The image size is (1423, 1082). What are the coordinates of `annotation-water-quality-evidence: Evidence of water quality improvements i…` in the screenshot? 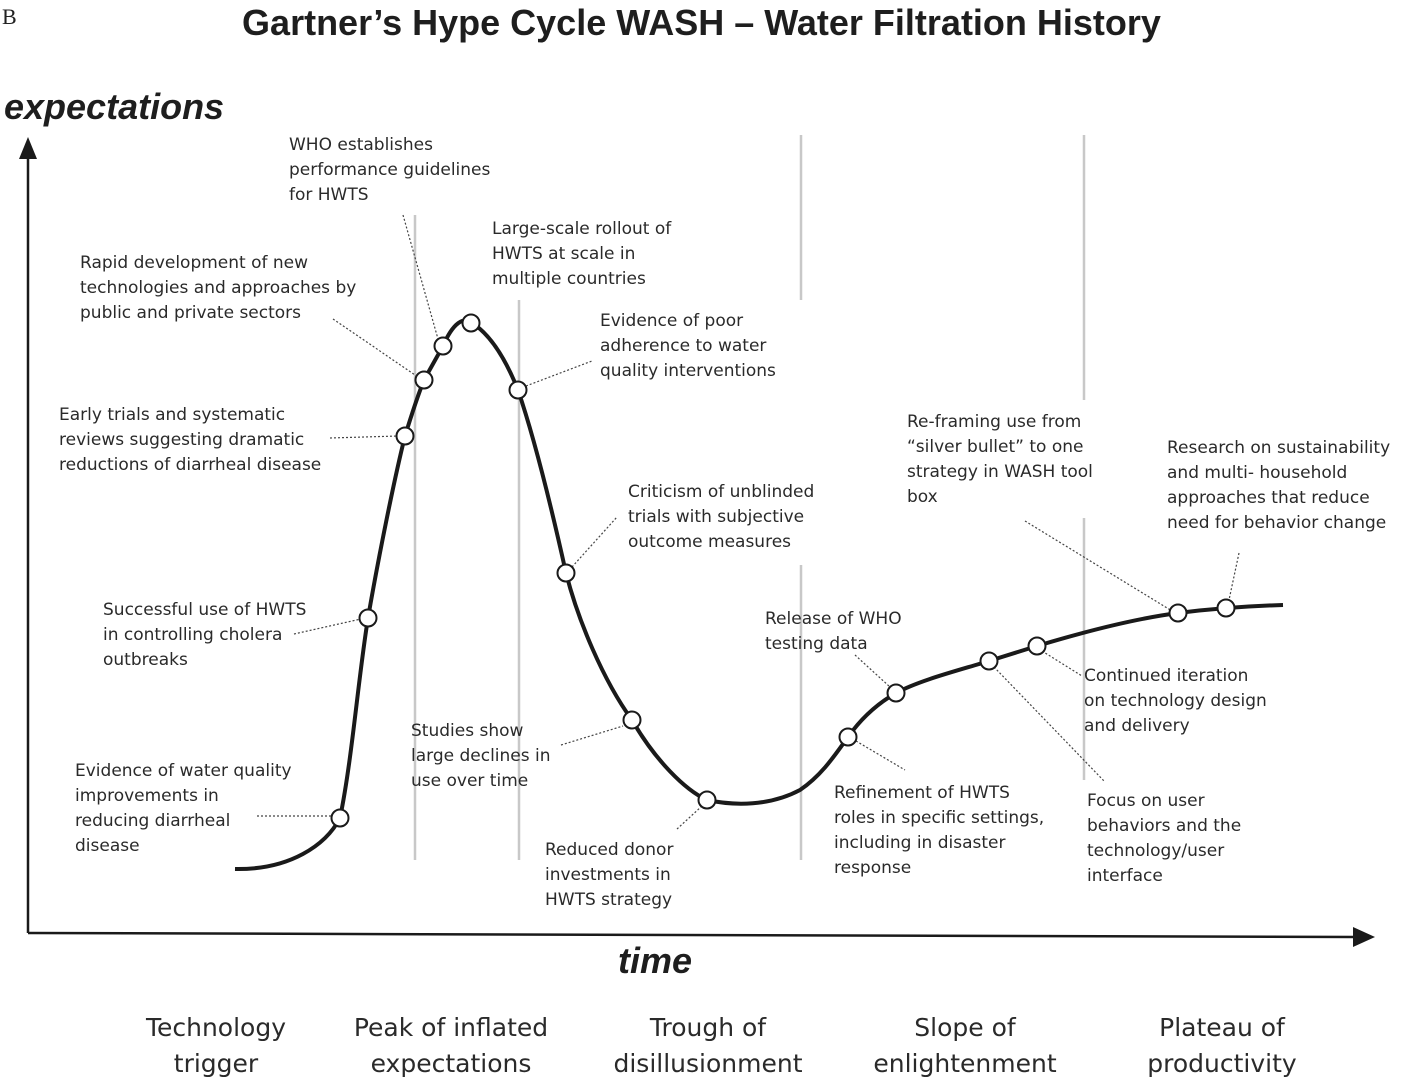 It's located at (183, 808).